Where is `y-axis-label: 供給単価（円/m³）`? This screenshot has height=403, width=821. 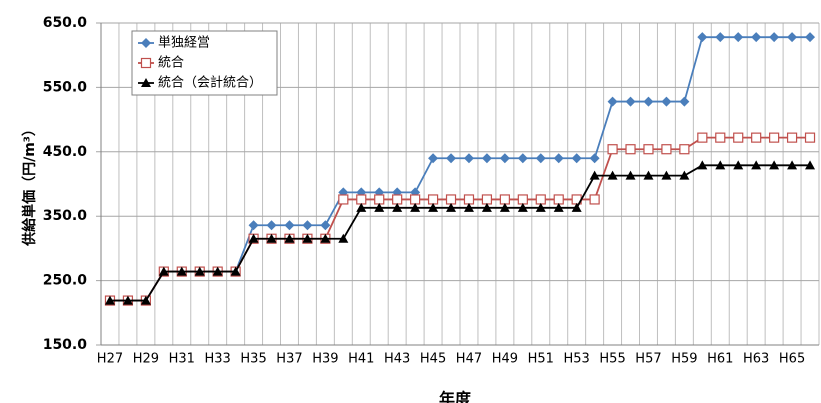
y-axis-label: 供給単価（円/m³） is located at coordinates (29, 184).